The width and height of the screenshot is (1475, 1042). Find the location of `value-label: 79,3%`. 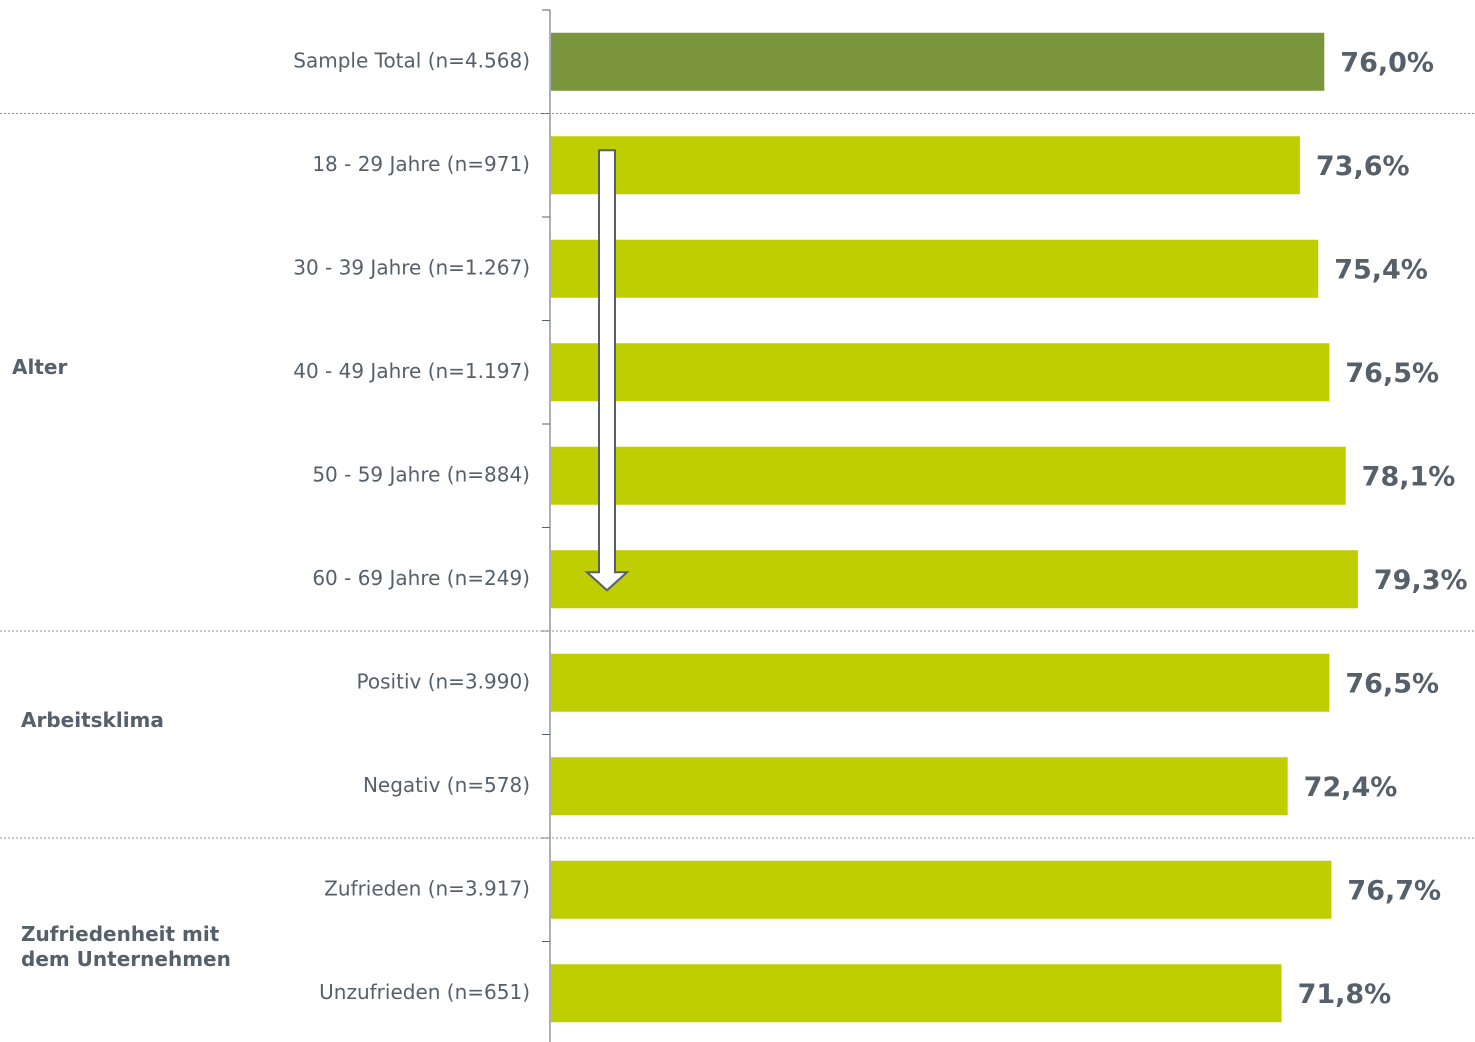

value-label: 79,3% is located at coordinates (1421, 580).